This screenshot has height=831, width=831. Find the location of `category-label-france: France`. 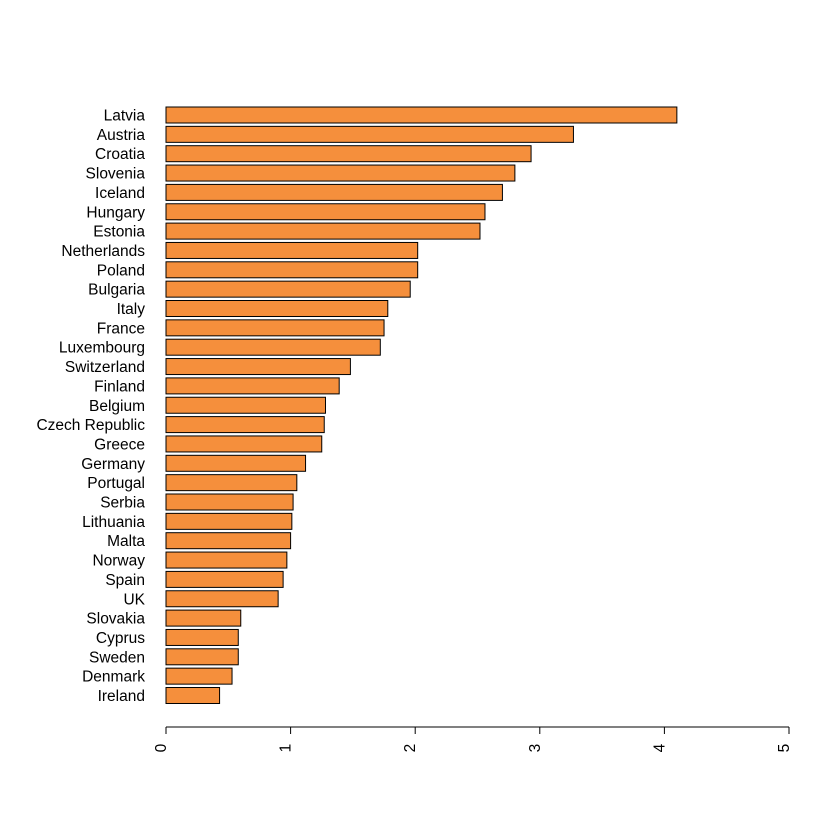

category-label-france: France is located at coordinates (121, 328).